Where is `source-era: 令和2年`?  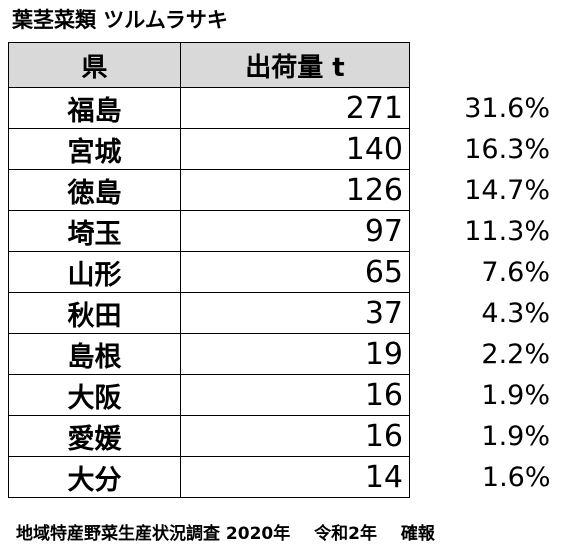
source-era: 令和2年 is located at coordinates (345, 534).